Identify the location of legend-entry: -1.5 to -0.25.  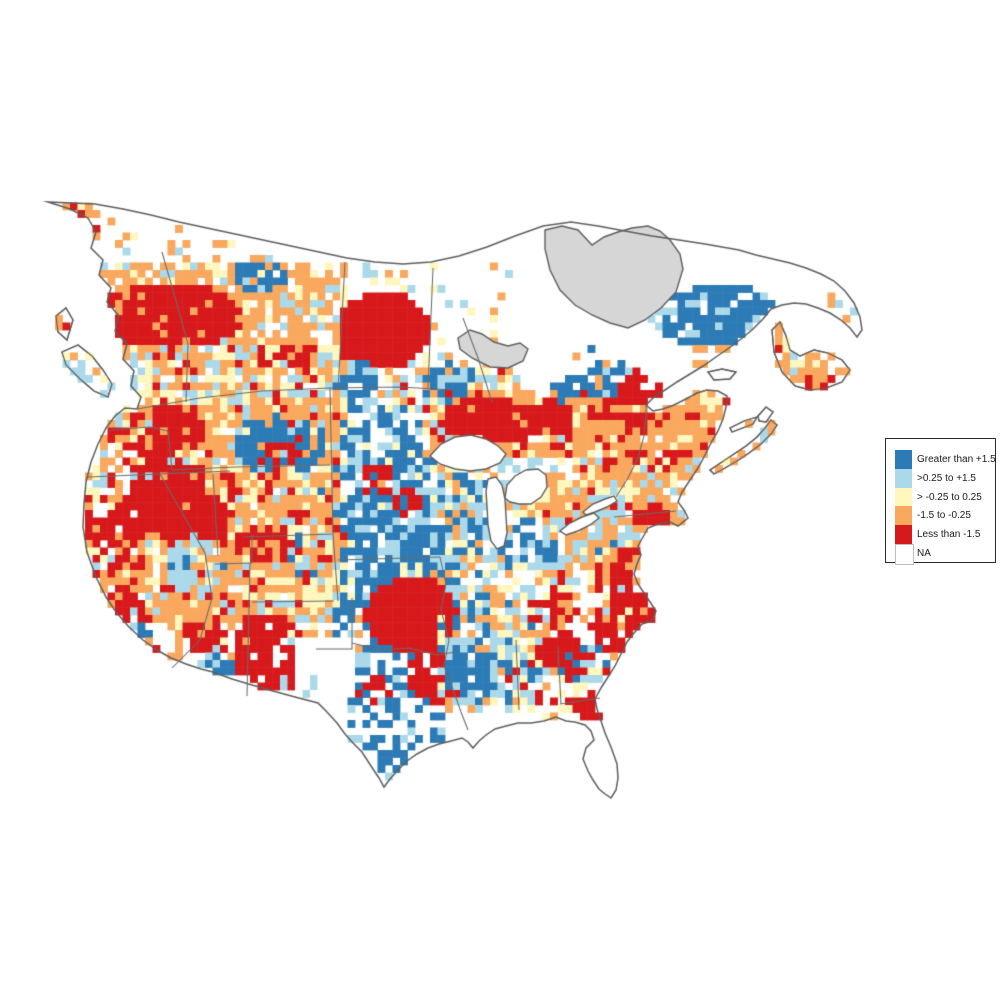
(940, 516).